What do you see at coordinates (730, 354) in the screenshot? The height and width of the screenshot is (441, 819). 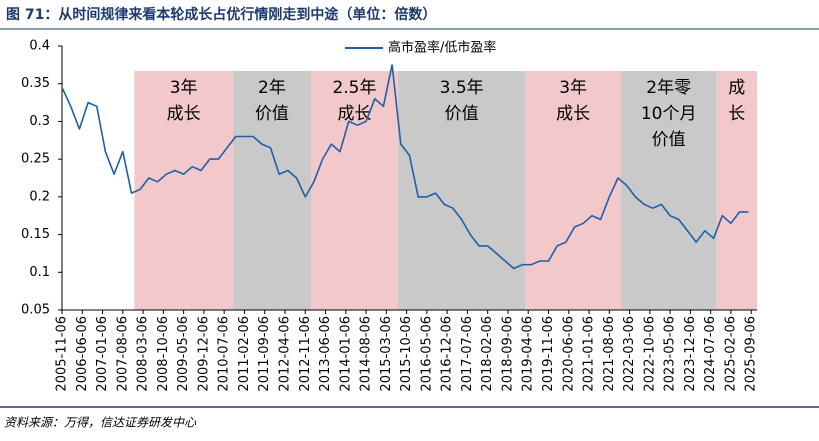 I see `x-tick-label: 2025-02-06` at bounding box center [730, 354].